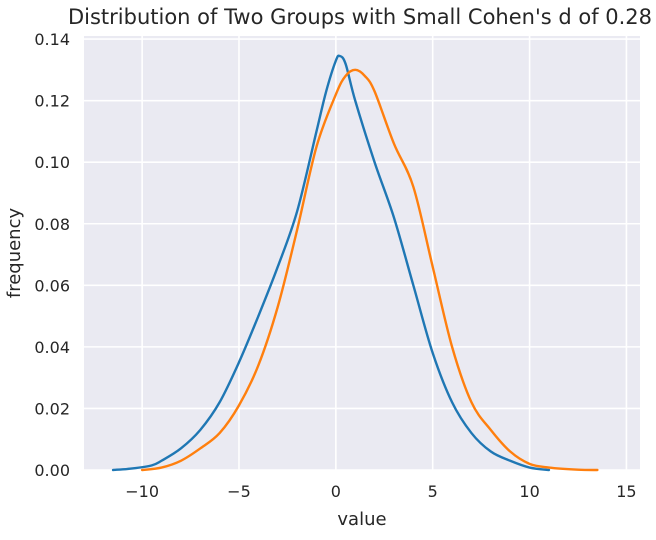  Describe the element at coordinates (336, 491) in the screenshot. I see `x-tick-label: 0` at that location.